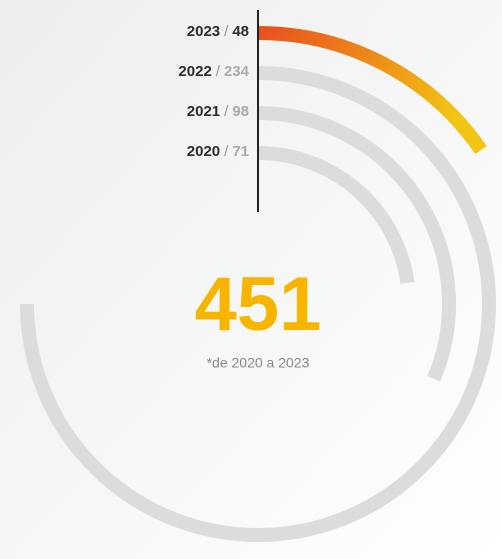 The width and height of the screenshot is (502, 559). I want to click on total: 451, so click(258, 304).